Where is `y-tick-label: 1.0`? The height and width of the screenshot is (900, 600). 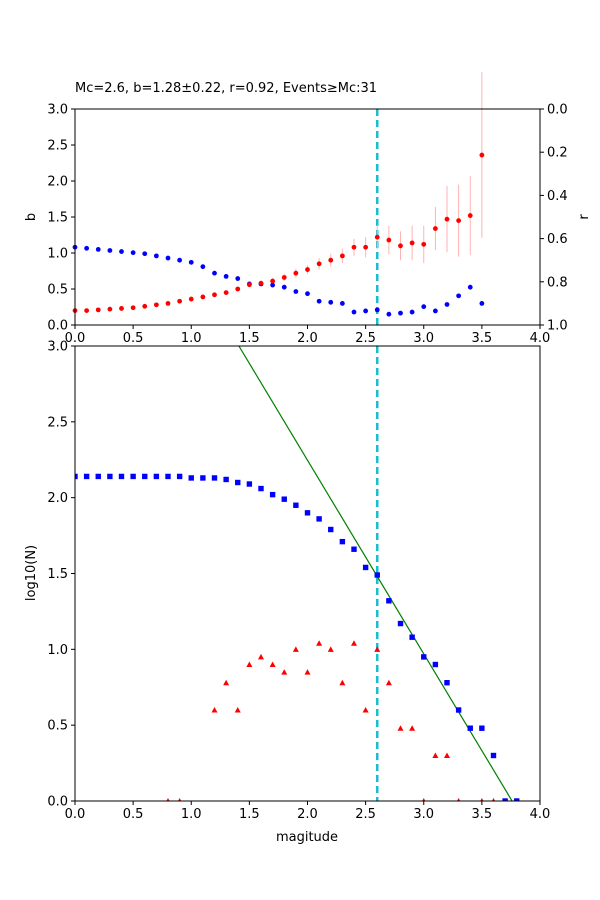
y-tick-label: 1.0 is located at coordinates (57, 650).